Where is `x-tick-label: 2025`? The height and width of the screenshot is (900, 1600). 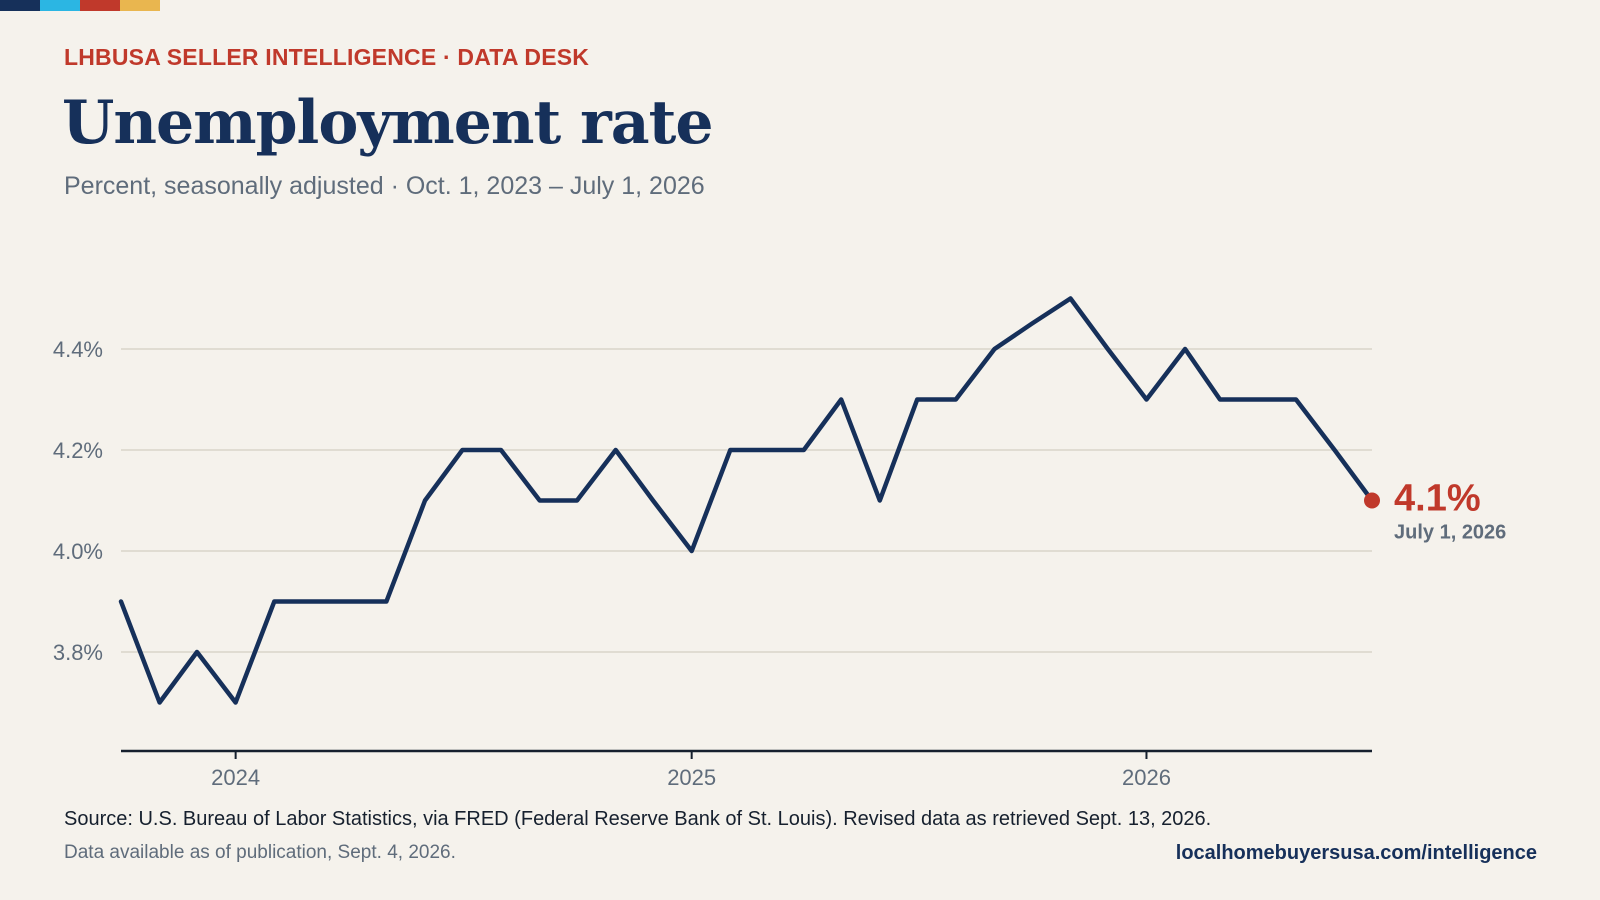 x-tick-label: 2025 is located at coordinates (691, 777).